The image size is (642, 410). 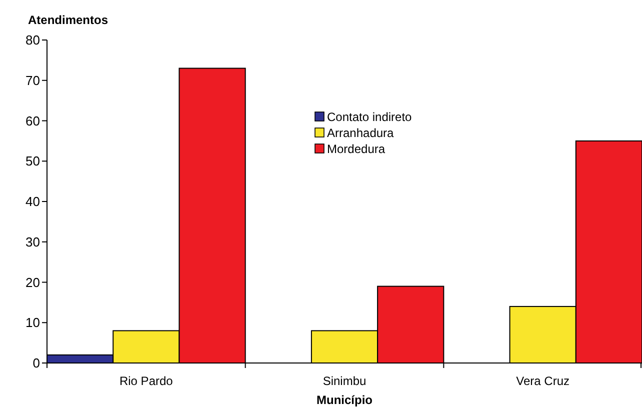 What do you see at coordinates (344, 400) in the screenshot?
I see `x-axis-title: Município` at bounding box center [344, 400].